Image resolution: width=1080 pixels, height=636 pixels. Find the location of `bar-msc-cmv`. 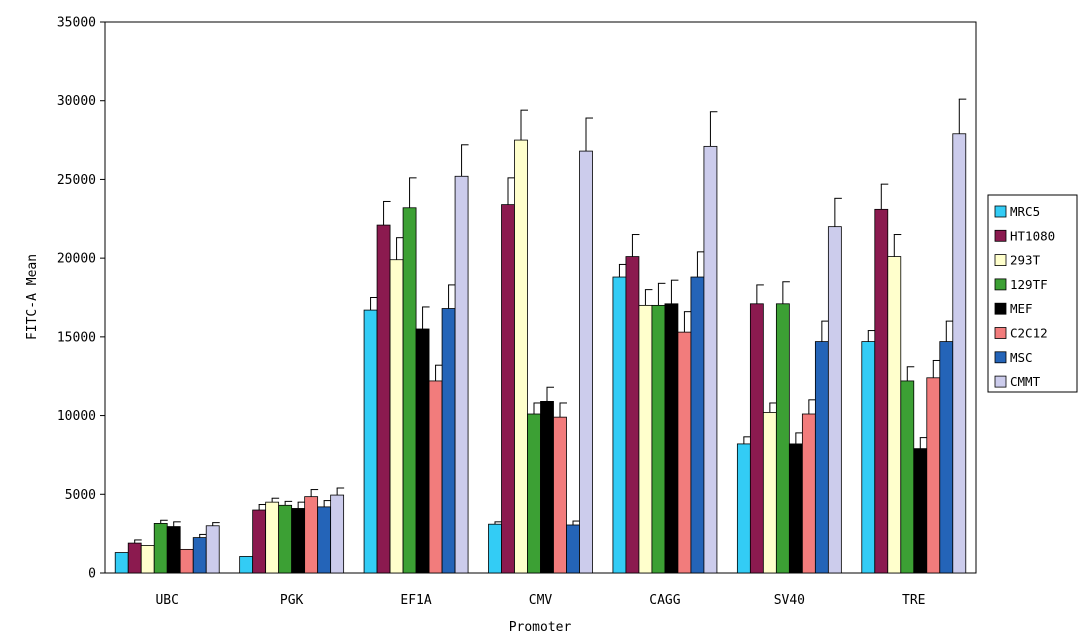

bar-msc-cmv is located at coordinates (573, 549).